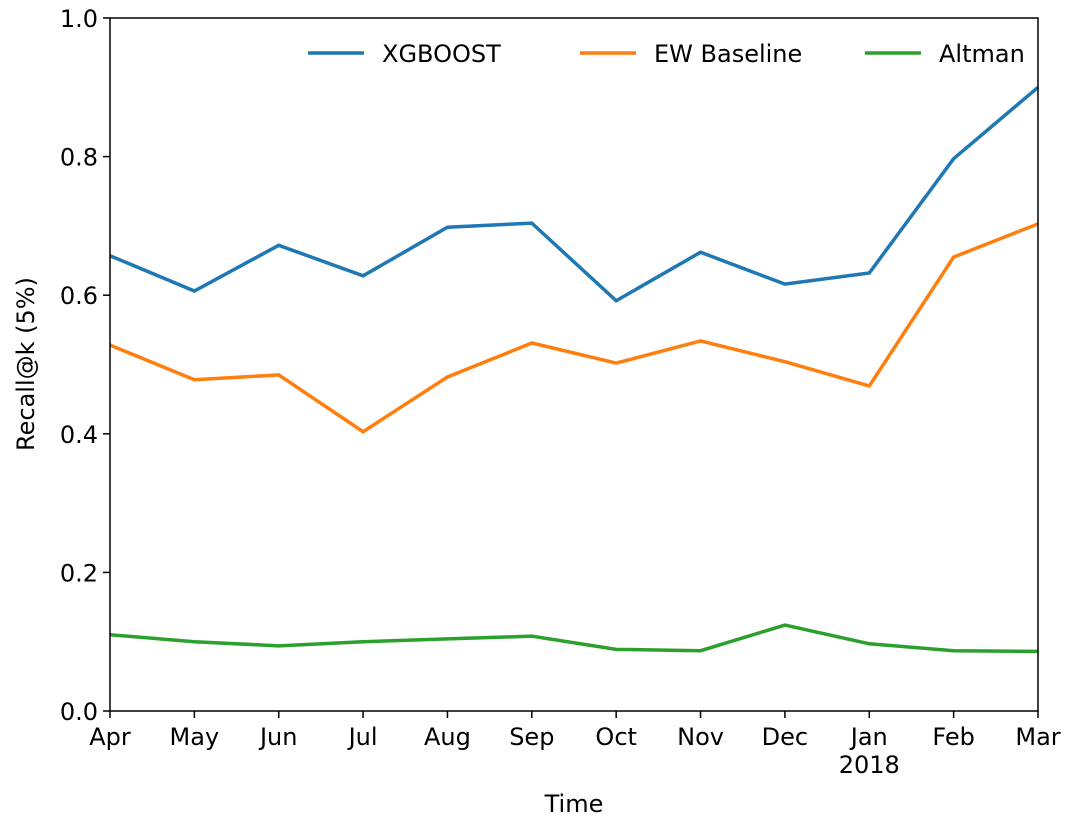 This screenshot has width=1081, height=822. What do you see at coordinates (79, 435) in the screenshot?
I see `y-tick-label: 0.4` at bounding box center [79, 435].